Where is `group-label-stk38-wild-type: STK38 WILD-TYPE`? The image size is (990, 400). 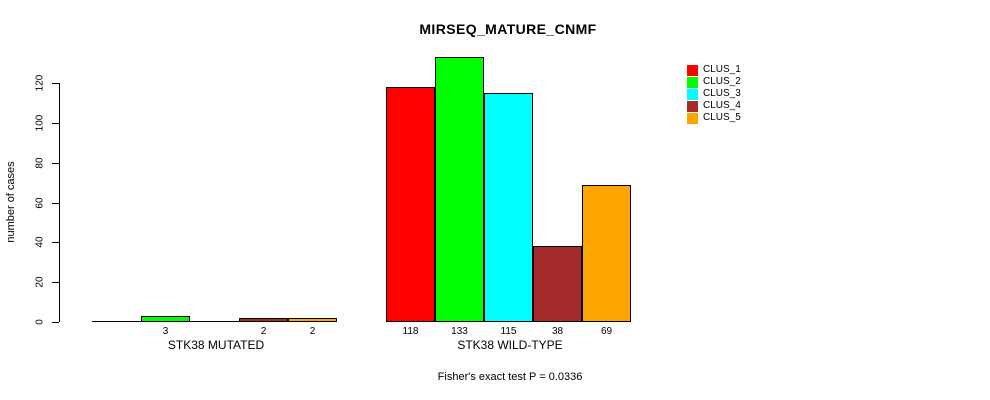 group-label-stk38-wild-type: STK38 WILD-TYPE is located at coordinates (510, 345).